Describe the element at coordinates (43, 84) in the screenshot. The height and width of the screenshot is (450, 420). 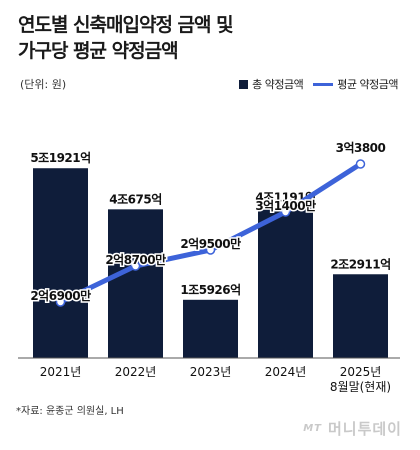
I see `unit-label: (단위: 원)` at that location.